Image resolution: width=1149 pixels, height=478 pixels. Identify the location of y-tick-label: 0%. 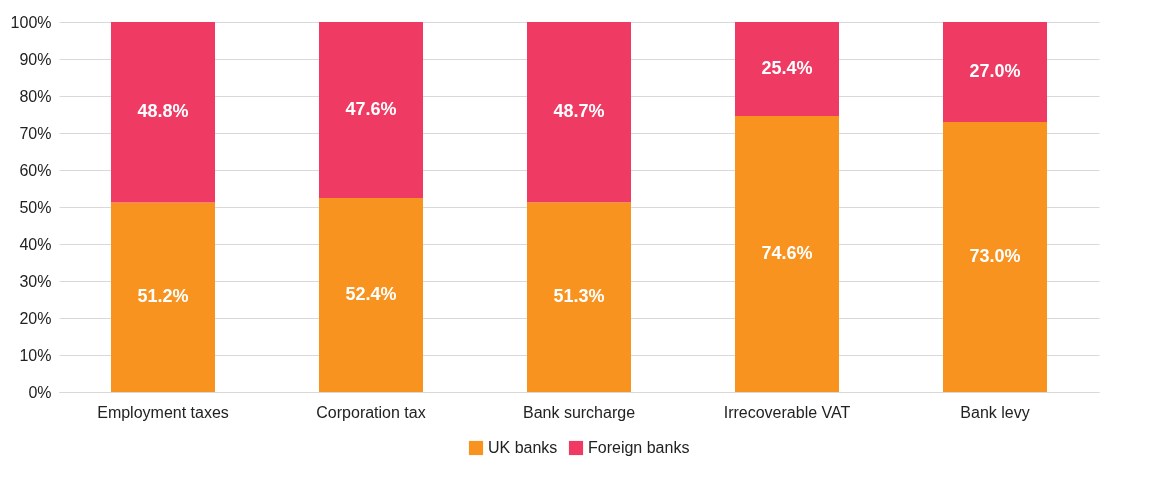
(40, 392).